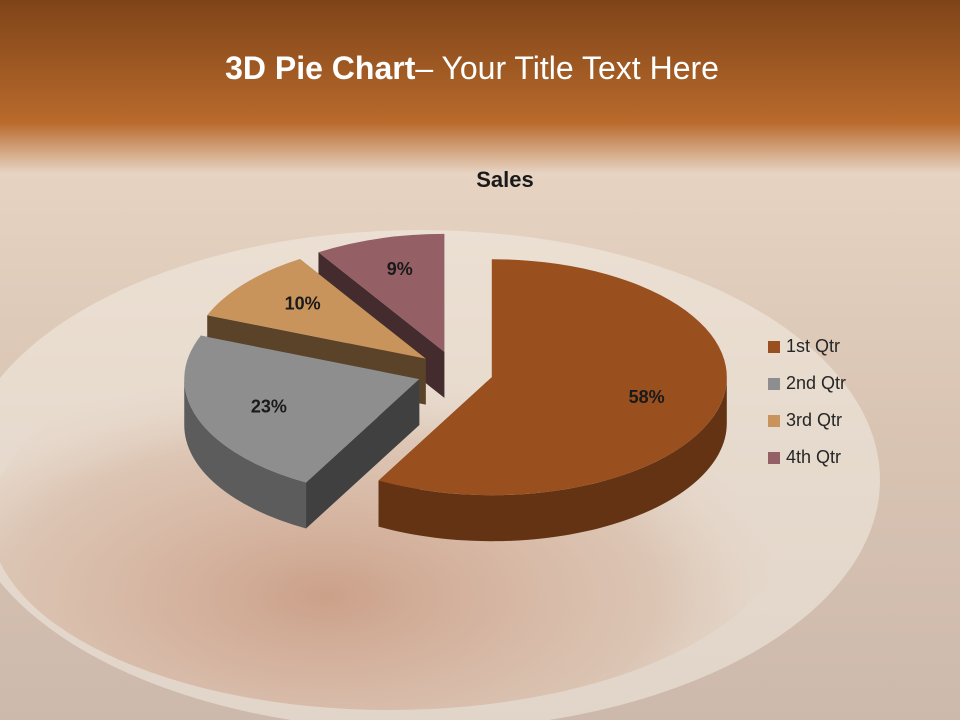 The height and width of the screenshot is (725, 960). I want to click on slide-title-bold: 3D Pie Chart, so click(320, 68).